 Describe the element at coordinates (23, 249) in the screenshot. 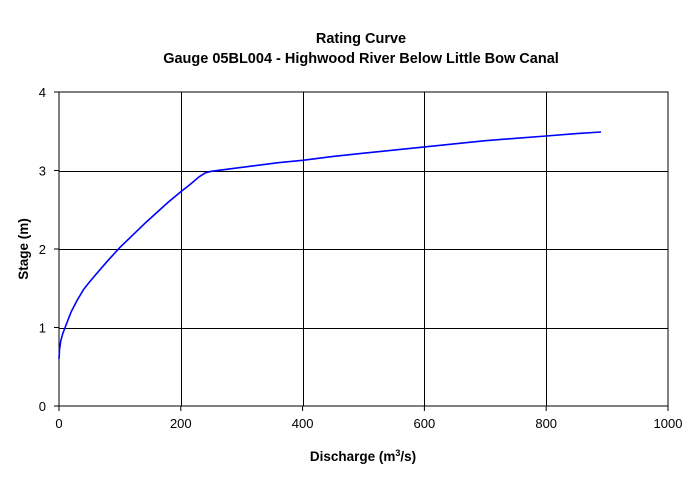

I see `y-axis-label: Stage (m)` at that location.